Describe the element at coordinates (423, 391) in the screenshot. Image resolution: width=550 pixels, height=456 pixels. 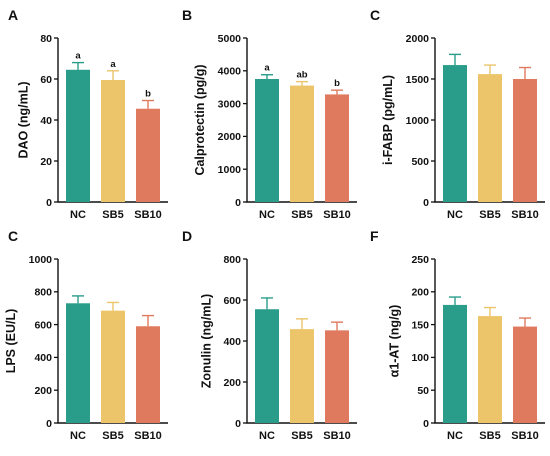
I see `y-tick-label: 50` at that location.